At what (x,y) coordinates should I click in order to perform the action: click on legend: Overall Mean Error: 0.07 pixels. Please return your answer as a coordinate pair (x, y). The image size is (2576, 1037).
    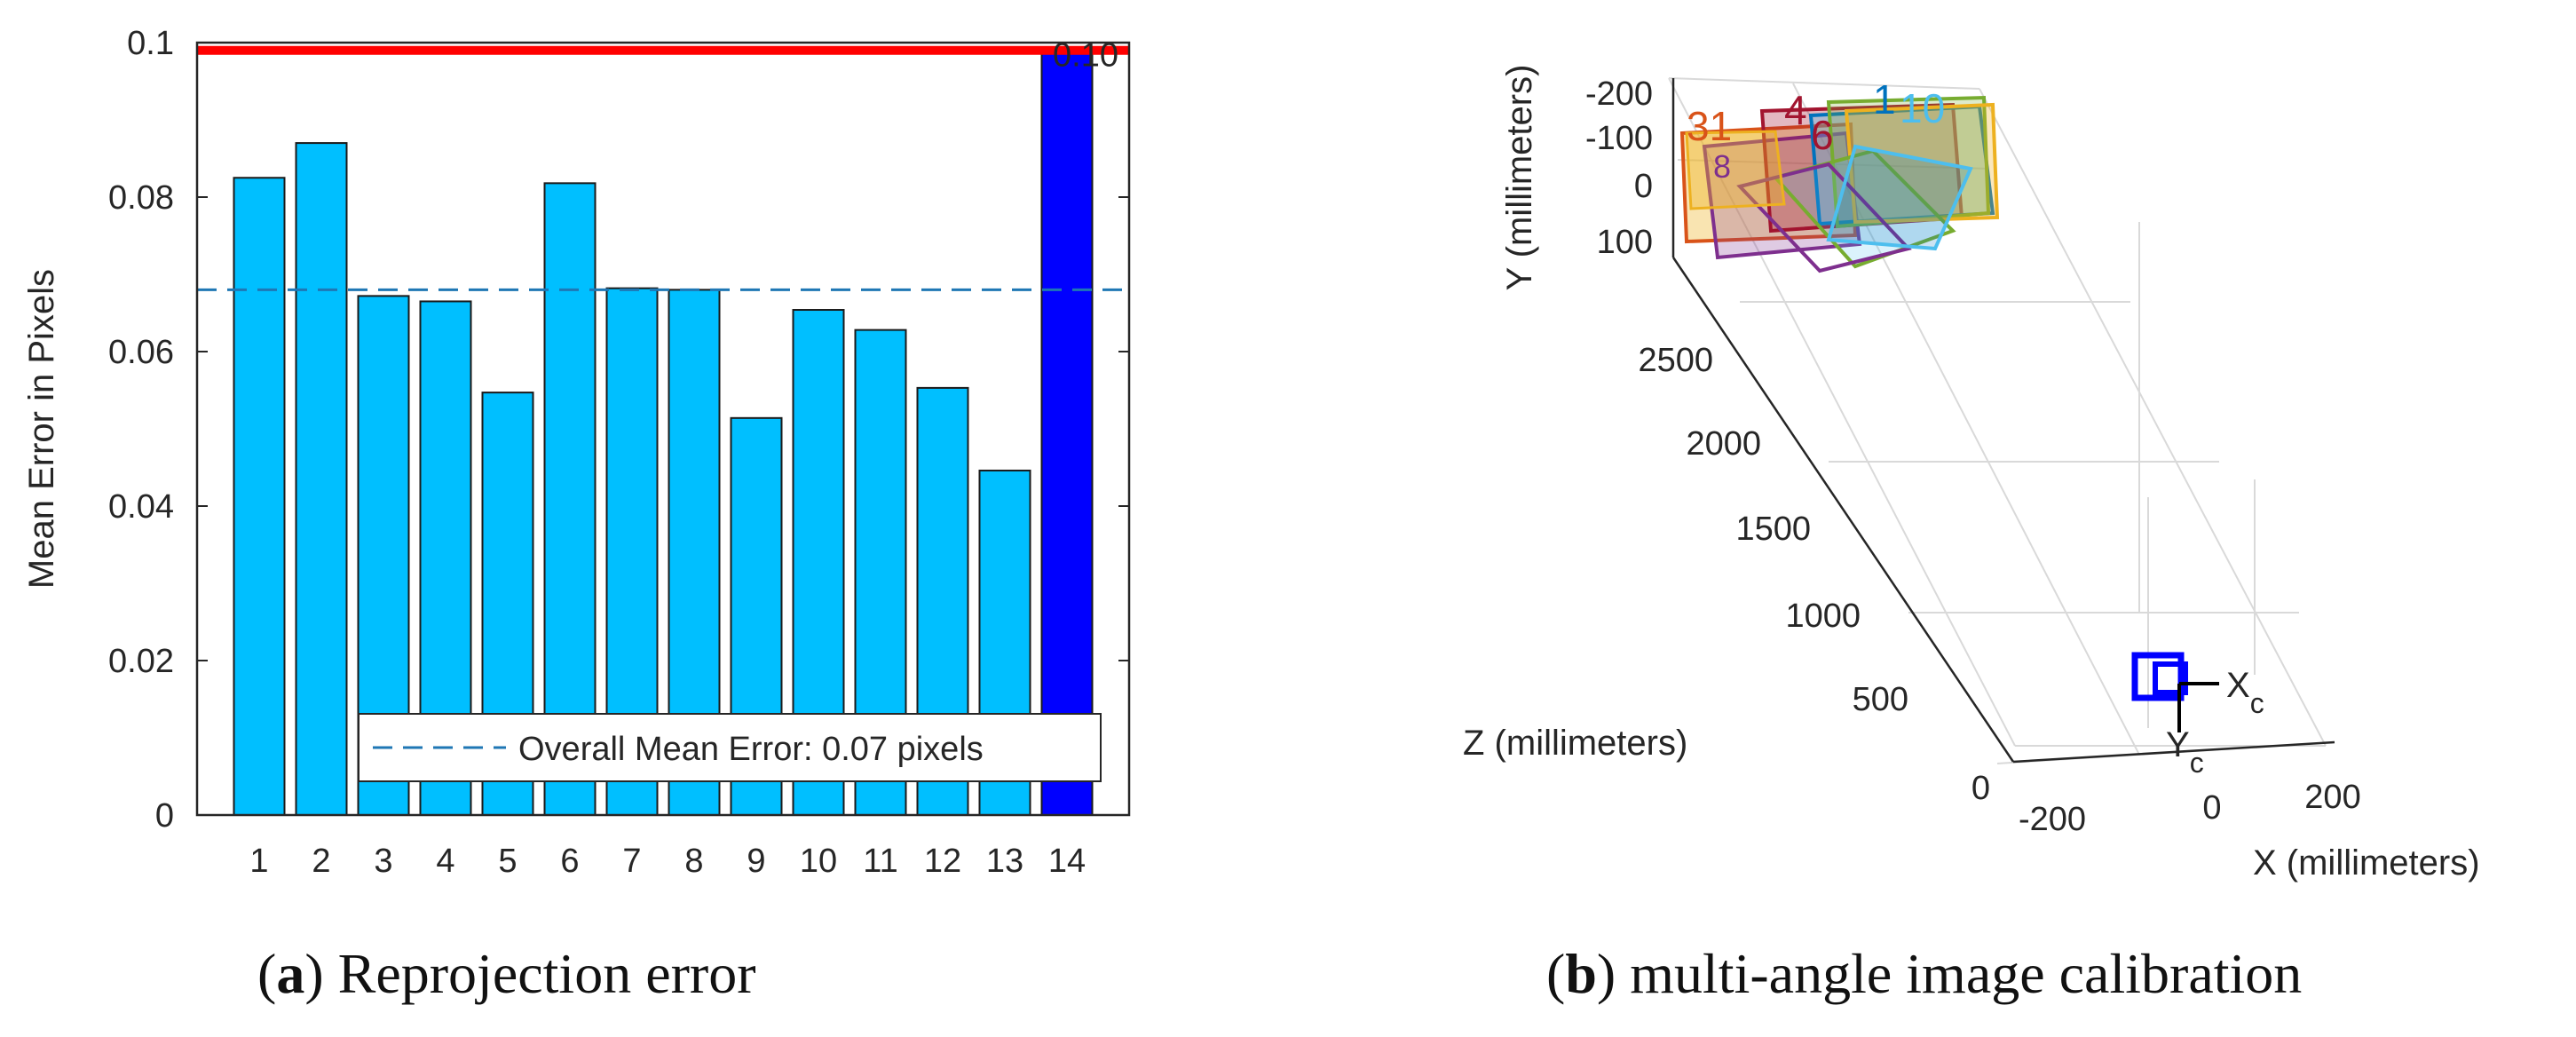
    Looking at the image, I should click on (730, 747).